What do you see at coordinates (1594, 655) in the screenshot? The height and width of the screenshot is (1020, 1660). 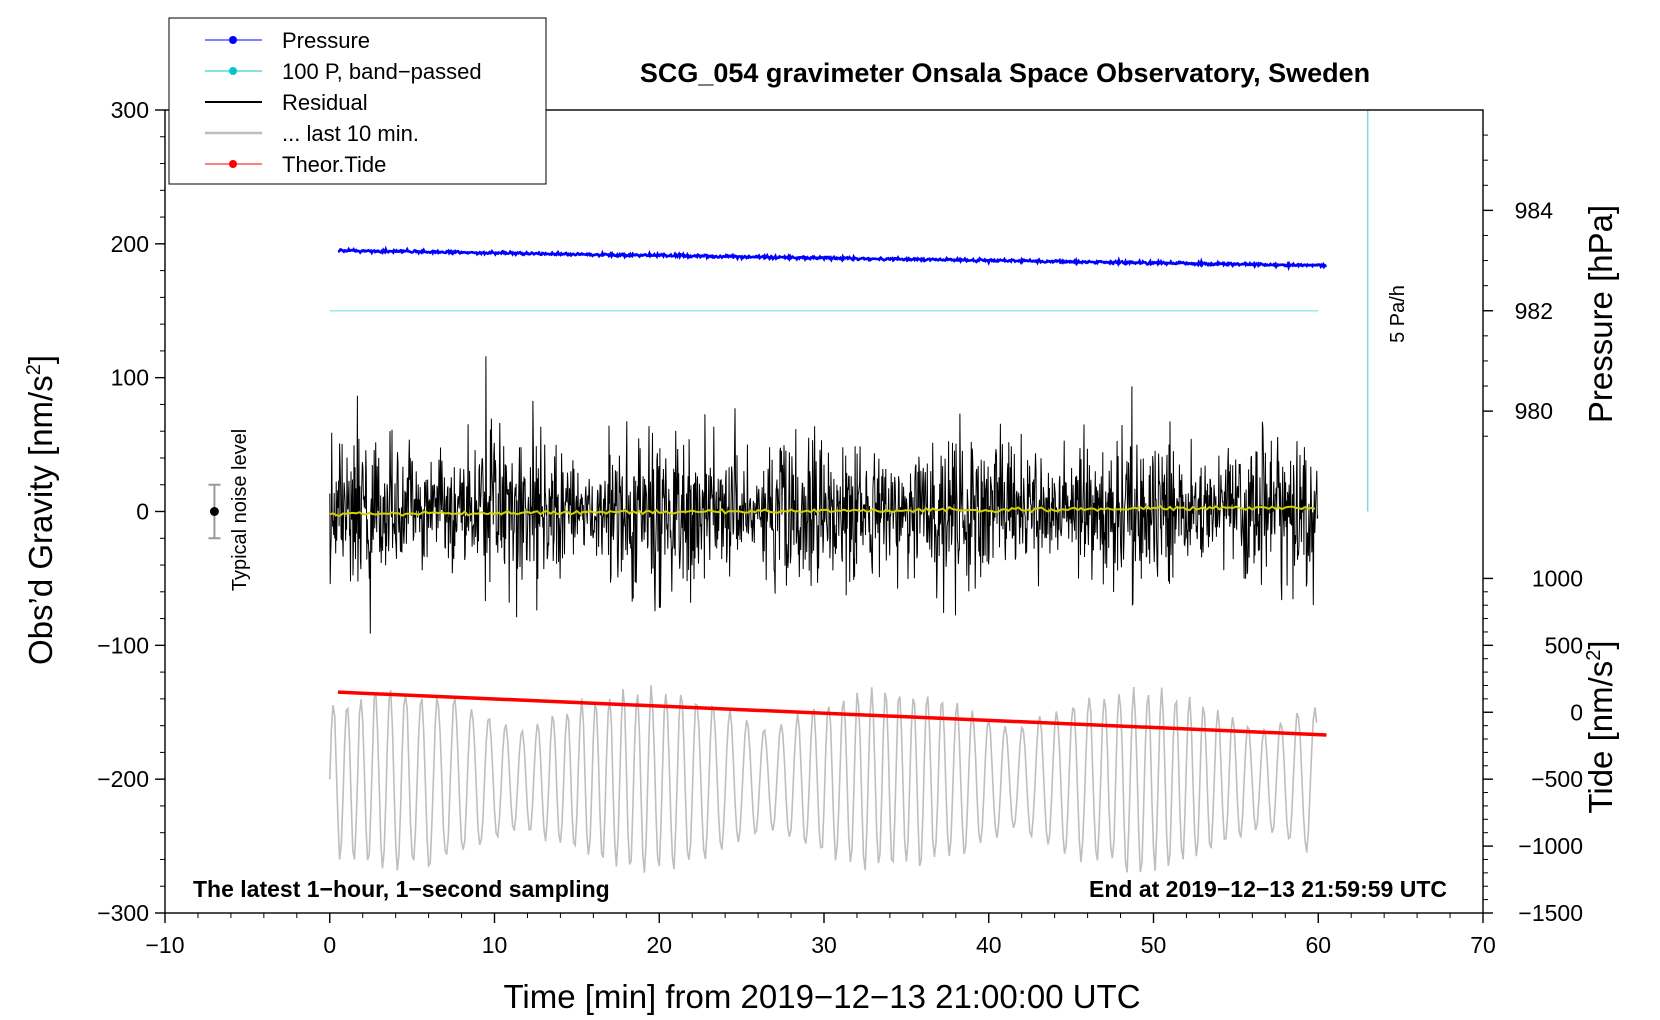 I see `y-axis-label-tide-sup: 2` at bounding box center [1594, 655].